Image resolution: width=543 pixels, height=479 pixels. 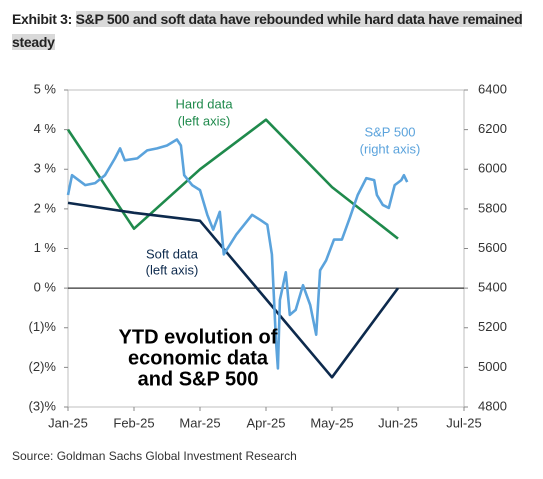 What do you see at coordinates (492, 326) in the screenshot?
I see `y2-tick-label: 5200` at bounding box center [492, 326].